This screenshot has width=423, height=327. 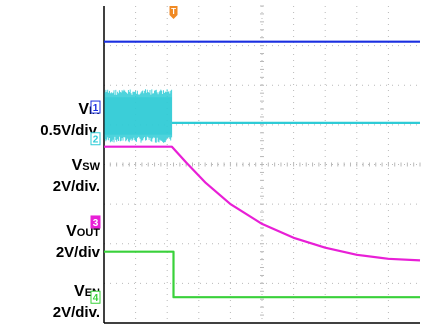 What do you see at coordinates (70, 130) in the screenshot?
I see `vin-scale: 0.5V/div.` at bounding box center [70, 130].